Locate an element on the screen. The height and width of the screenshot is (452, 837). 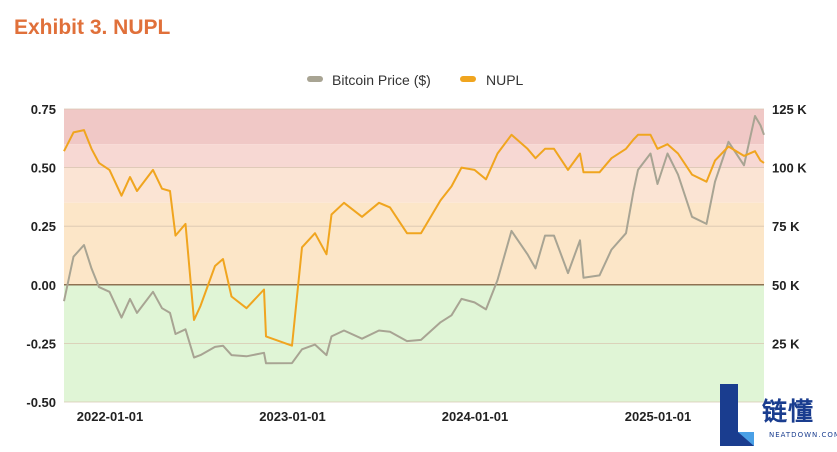
x-tick-label: 2022-01-01 is located at coordinates (110, 416).